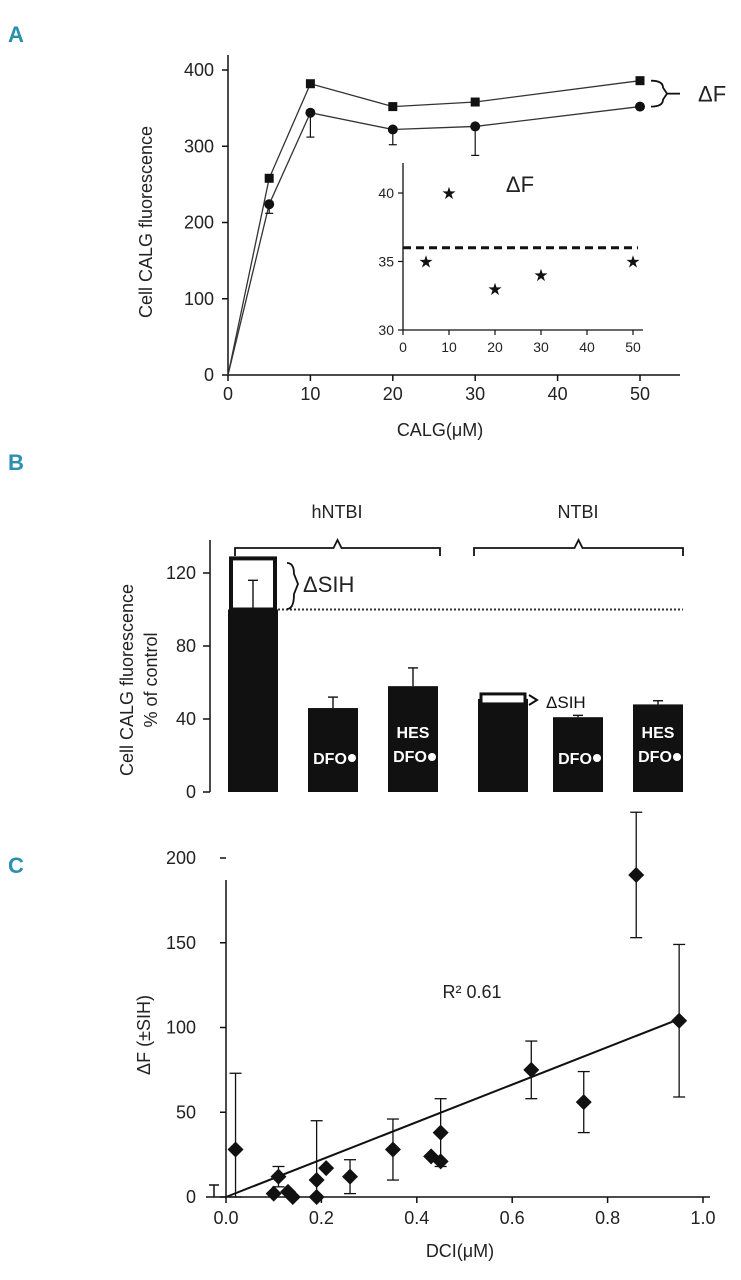 The height and width of the screenshot is (1280, 741). What do you see at coordinates (228, 394) in the screenshot?
I see `a-x-tick-label: 0` at bounding box center [228, 394].